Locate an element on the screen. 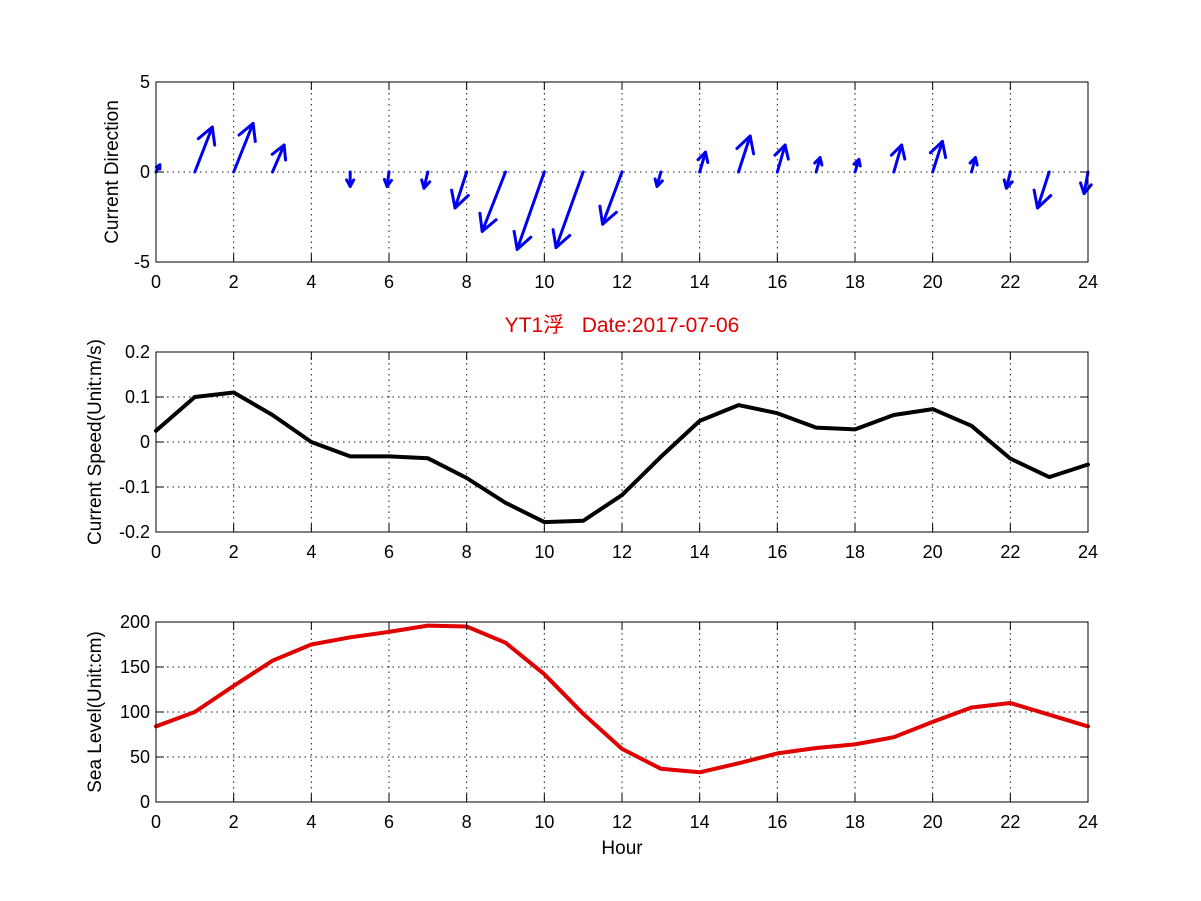  y-tick-label: -0.1 is located at coordinates (134, 487).